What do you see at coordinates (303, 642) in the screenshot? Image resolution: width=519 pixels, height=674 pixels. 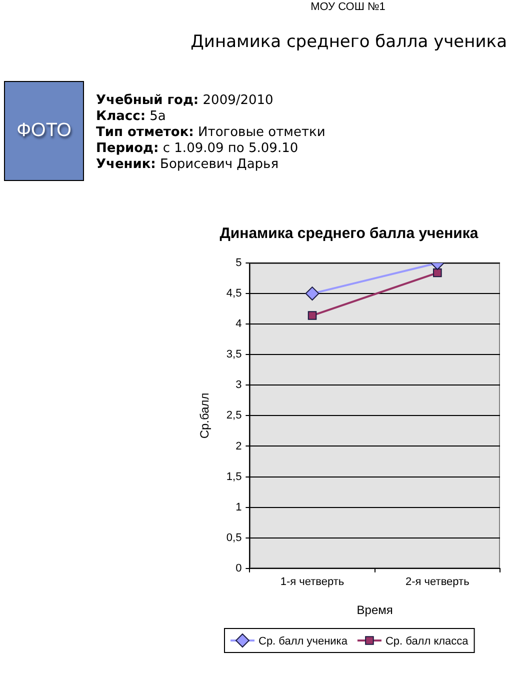 I see `legend-label: Ср. балл ученика` at bounding box center [303, 642].